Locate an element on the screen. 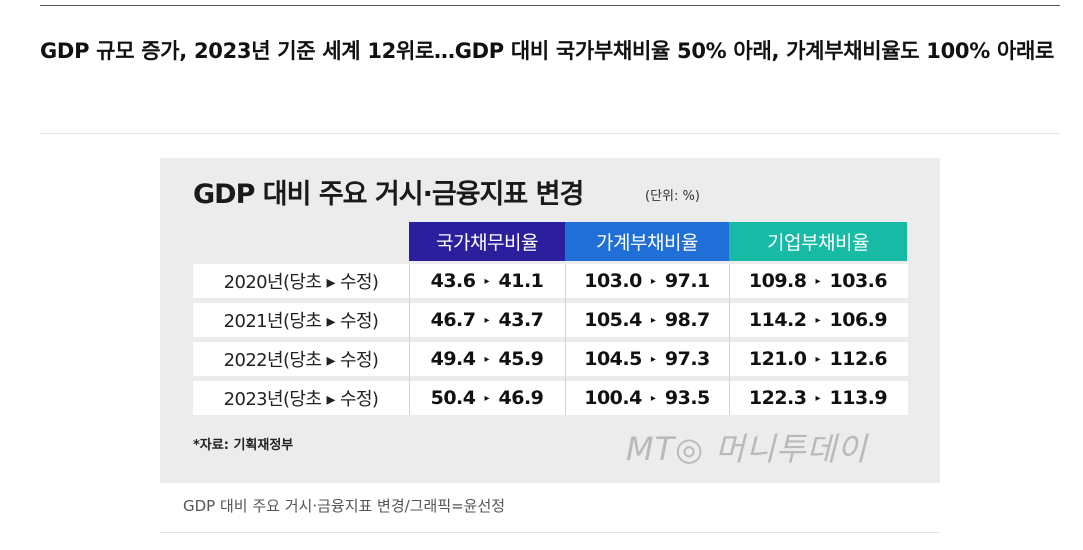 This screenshot has height=550, width=1083. value-revised: 113.9 is located at coordinates (858, 398).